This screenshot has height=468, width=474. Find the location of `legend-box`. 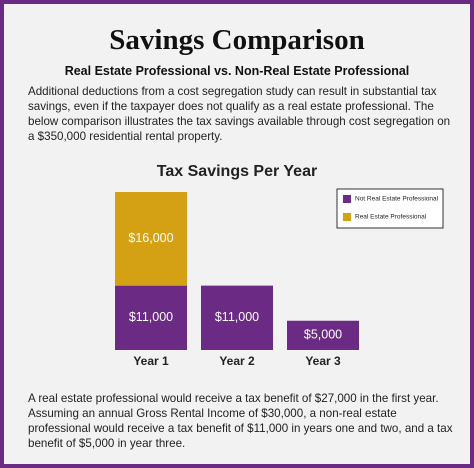

legend-box is located at coordinates (390, 208).